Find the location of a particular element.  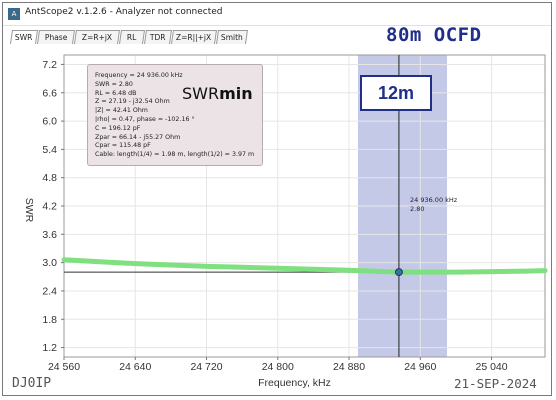

cursor-readout: 24 936.00 kHz 2.80 is located at coordinates (433, 205).